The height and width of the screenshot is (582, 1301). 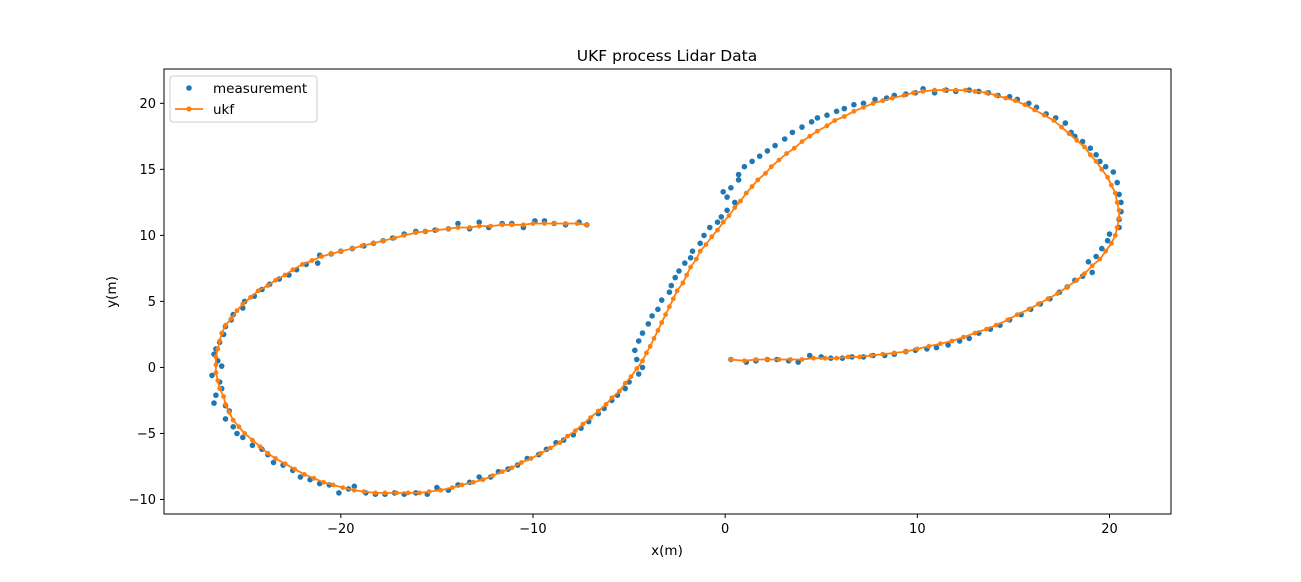 I want to click on legend-label-measurement: measurement, so click(x=260, y=89).